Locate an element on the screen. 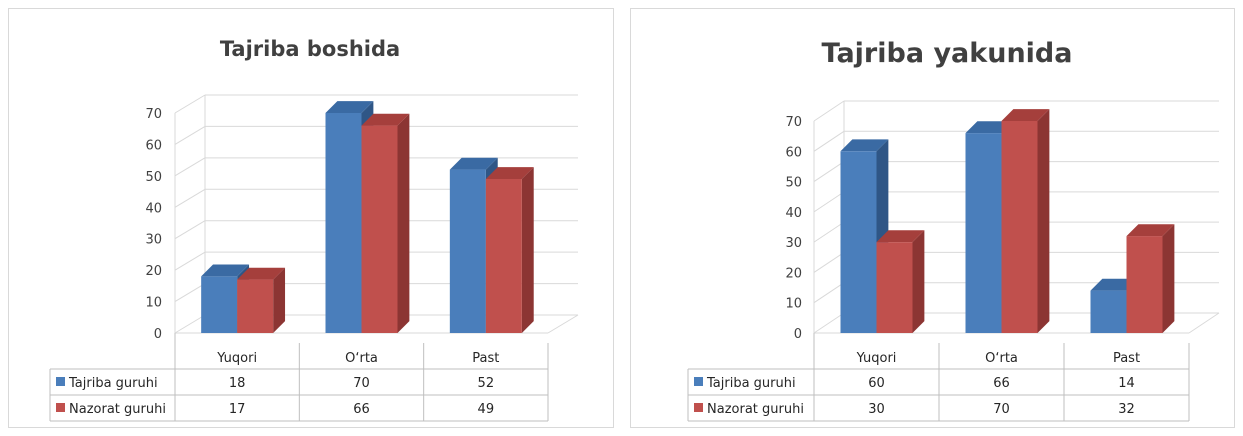 This screenshot has height=436, width=1243. table-value-right-0-0: 60 is located at coordinates (876, 383).